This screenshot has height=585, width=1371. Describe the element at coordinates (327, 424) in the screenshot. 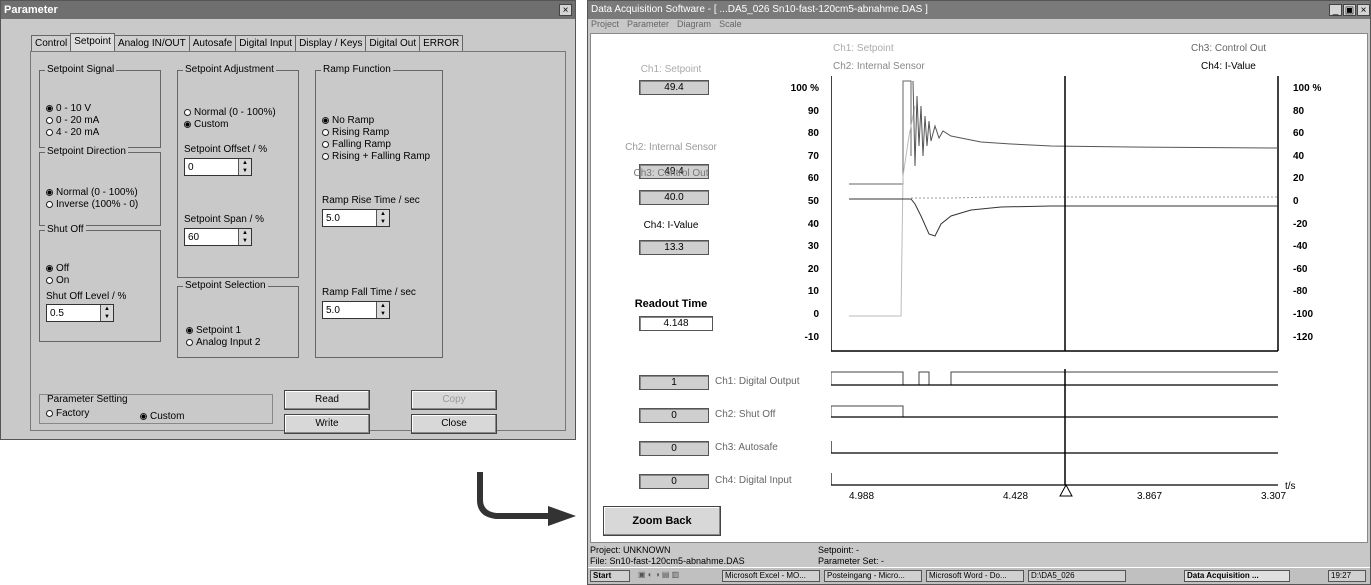

I see `write-button: Write` at that location.